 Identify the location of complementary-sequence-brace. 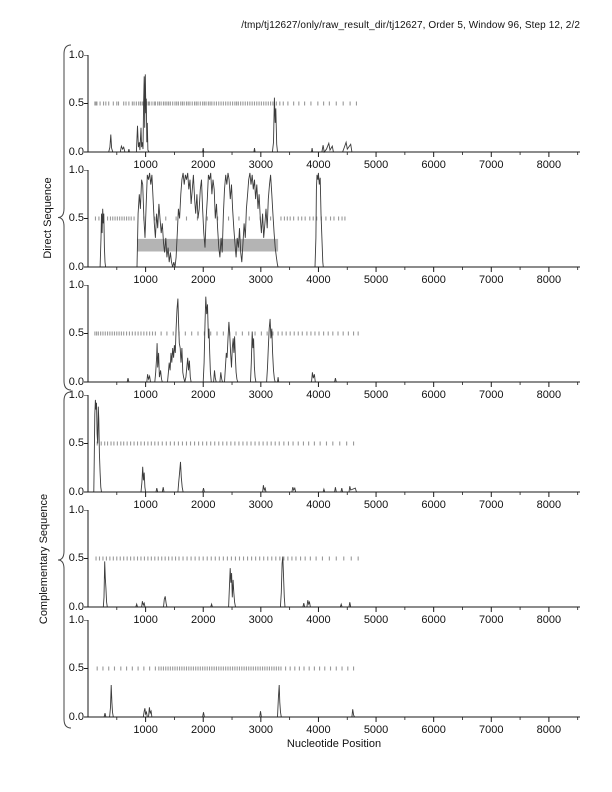
(64, 560).